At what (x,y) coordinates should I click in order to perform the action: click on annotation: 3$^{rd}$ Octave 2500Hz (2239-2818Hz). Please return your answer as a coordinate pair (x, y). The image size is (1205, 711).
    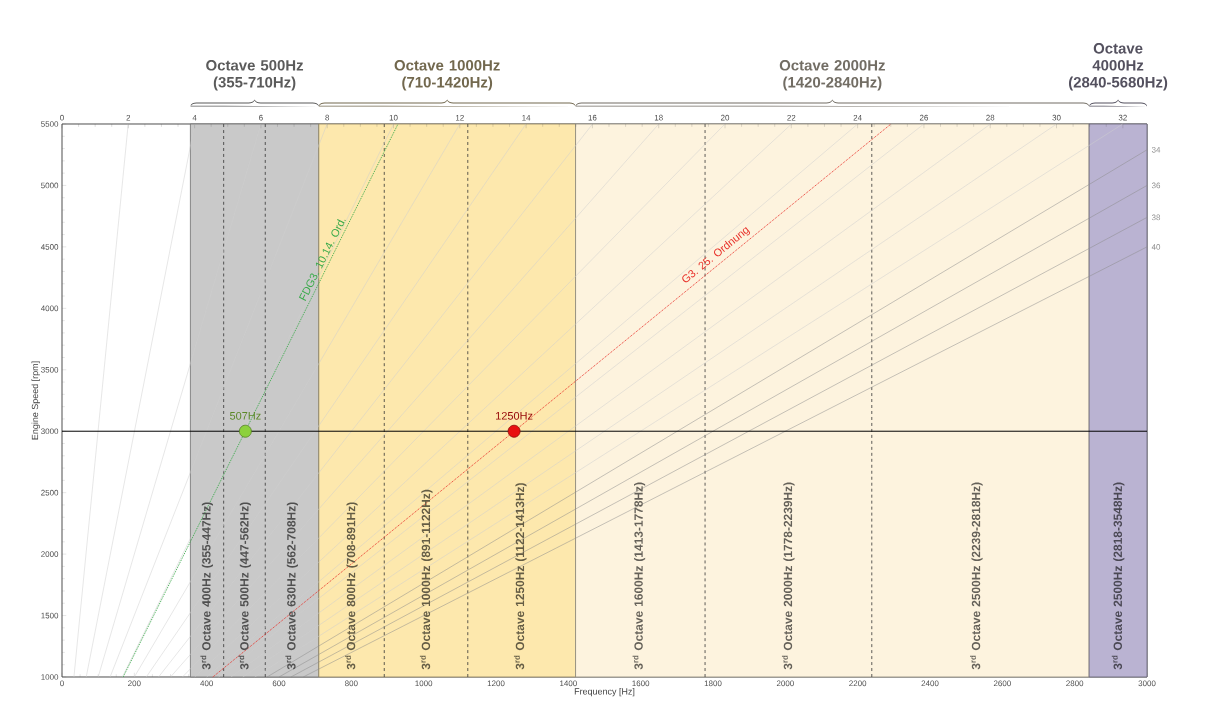
    Looking at the image, I should click on (976, 576).